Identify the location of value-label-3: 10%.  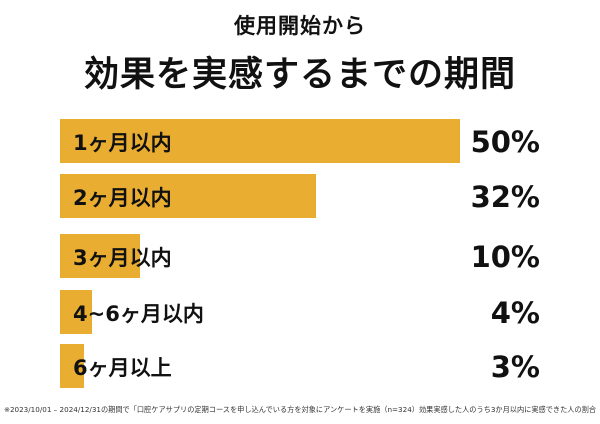
(505, 257).